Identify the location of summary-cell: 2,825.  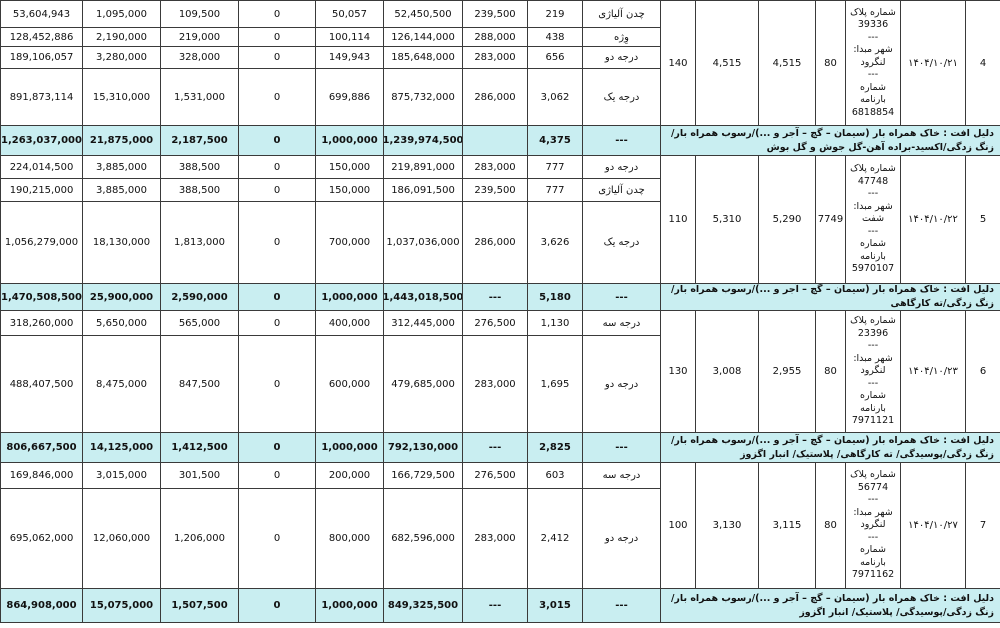
(555, 447).